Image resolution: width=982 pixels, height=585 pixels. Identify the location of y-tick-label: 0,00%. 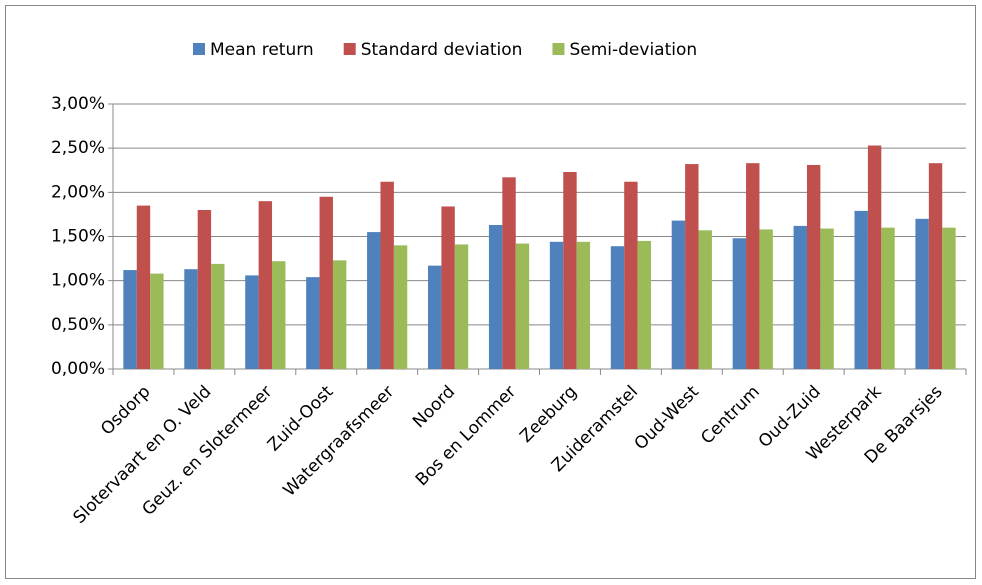
(78, 369).